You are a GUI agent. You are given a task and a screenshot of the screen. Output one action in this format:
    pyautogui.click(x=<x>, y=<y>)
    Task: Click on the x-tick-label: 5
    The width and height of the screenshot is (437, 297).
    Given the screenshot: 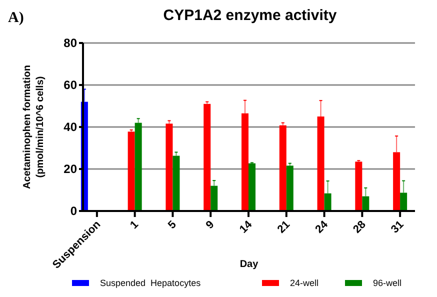 What is the action you would take?
    pyautogui.click(x=172, y=225)
    